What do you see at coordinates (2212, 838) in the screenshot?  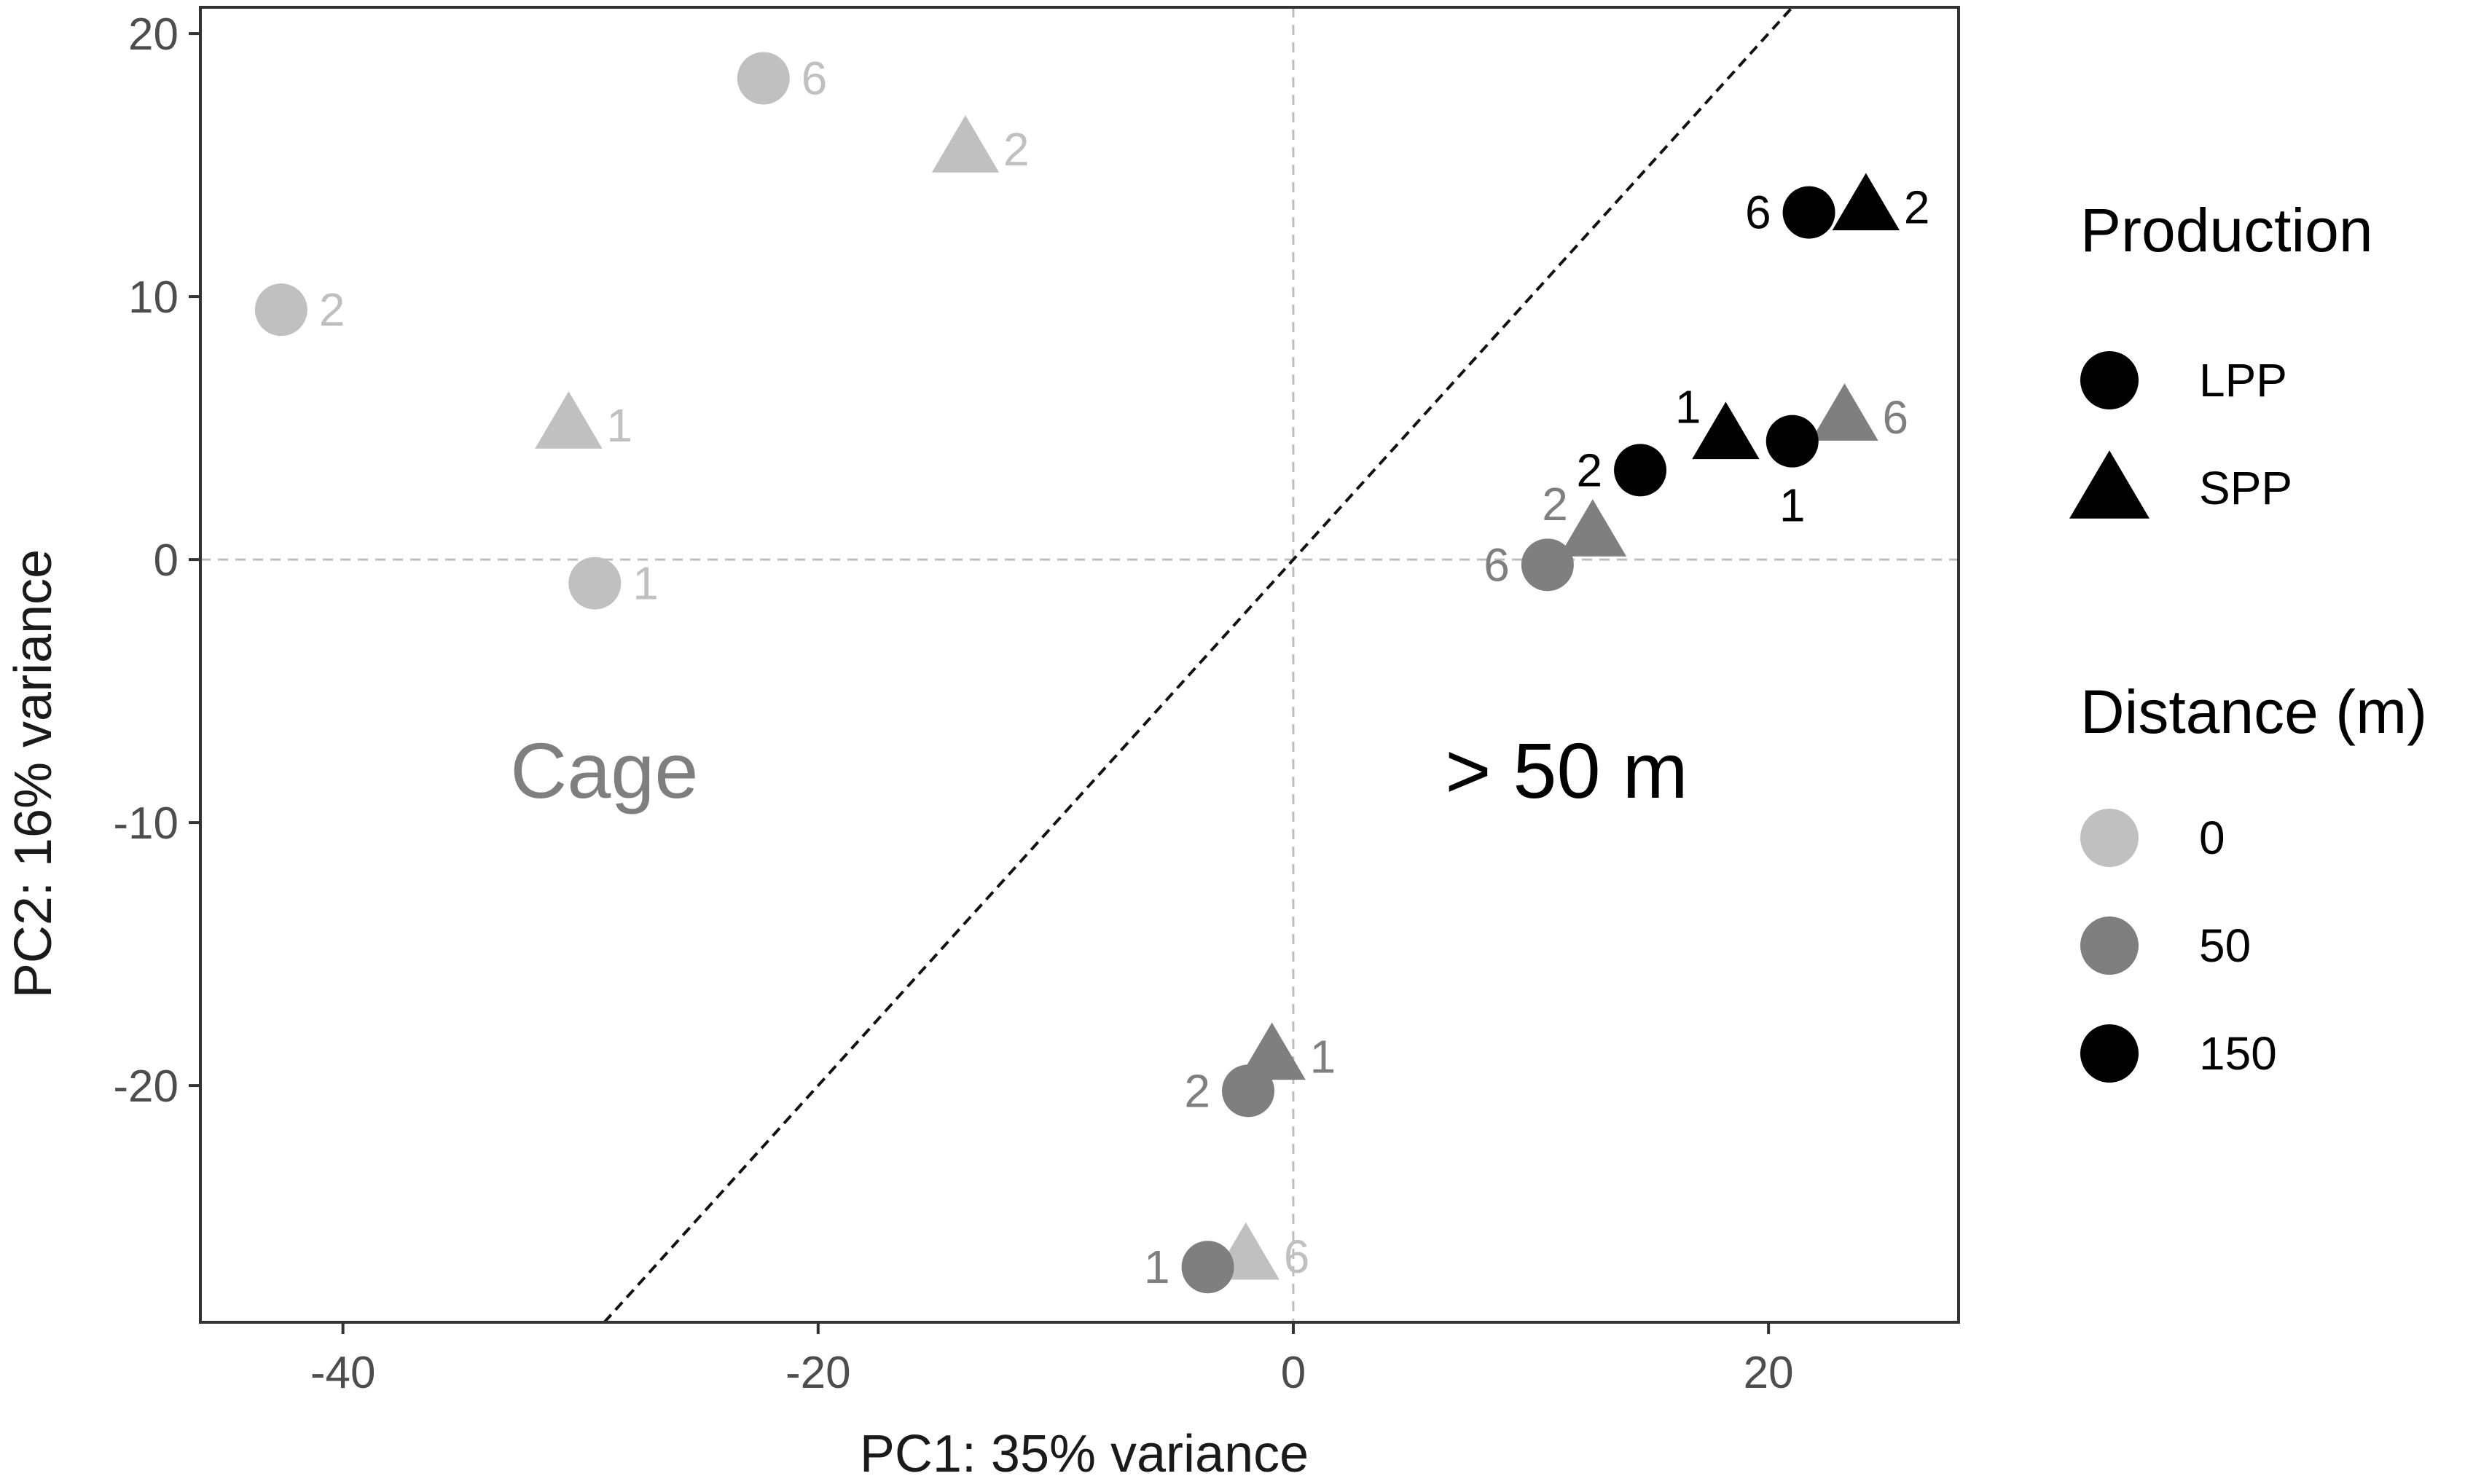 I see `legend-distance-label: 0` at bounding box center [2212, 838].